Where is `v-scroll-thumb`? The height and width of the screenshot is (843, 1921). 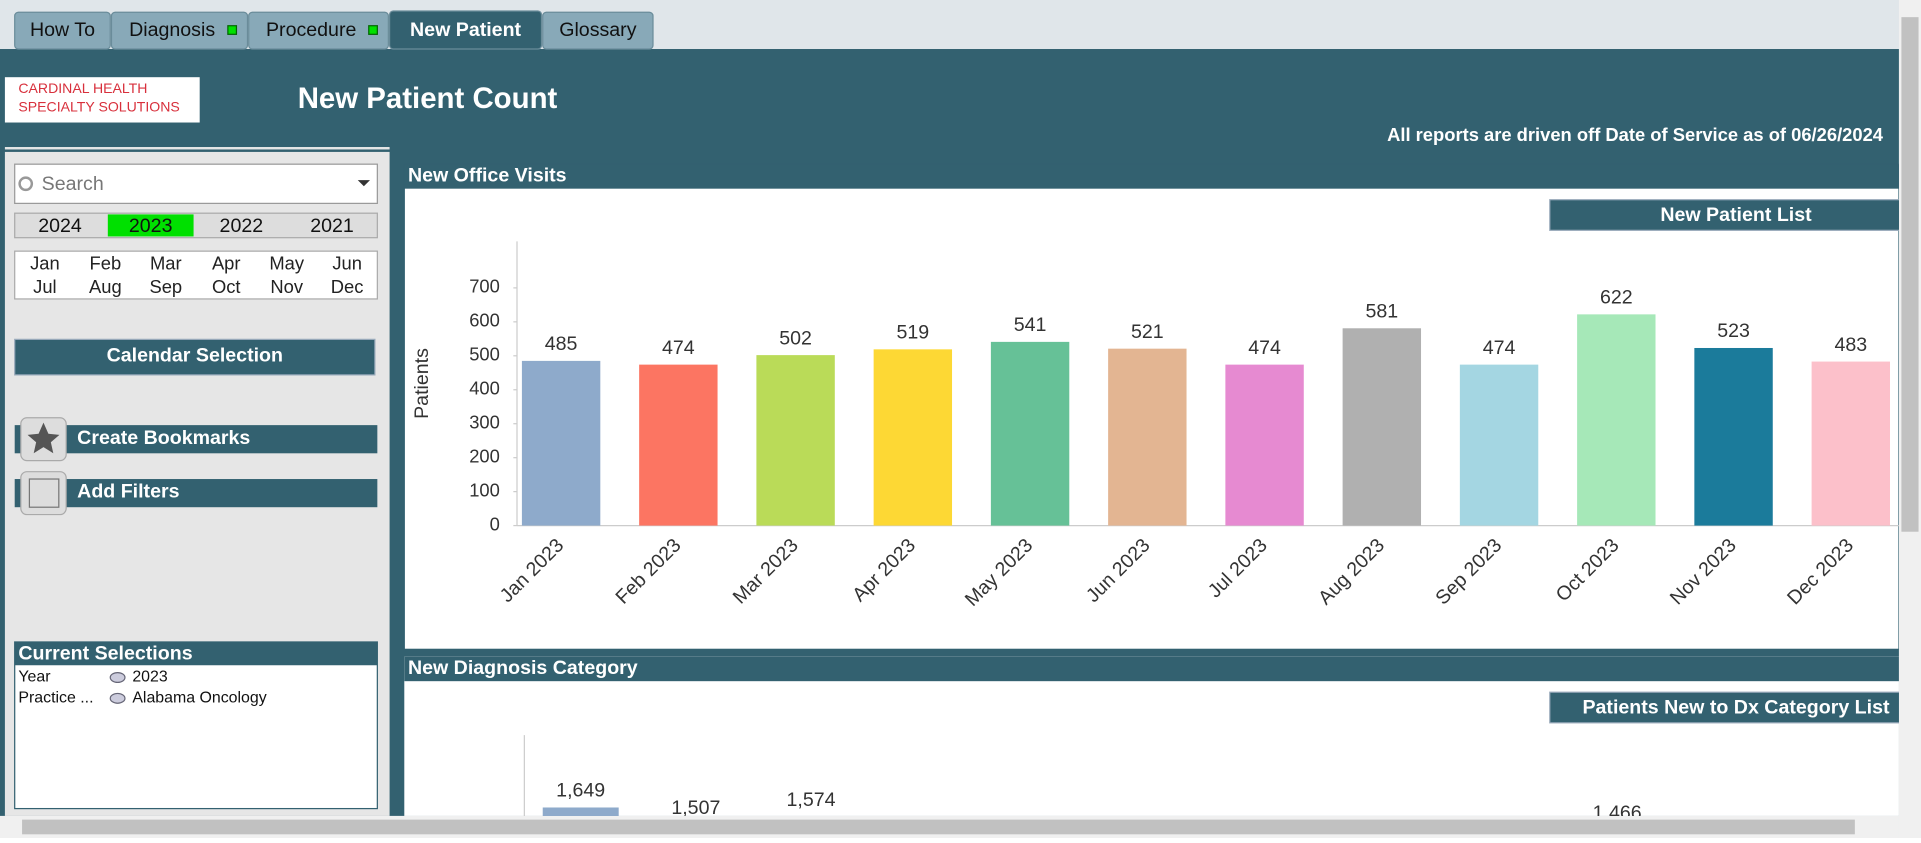 v-scroll-thumb is located at coordinates (1910, 274).